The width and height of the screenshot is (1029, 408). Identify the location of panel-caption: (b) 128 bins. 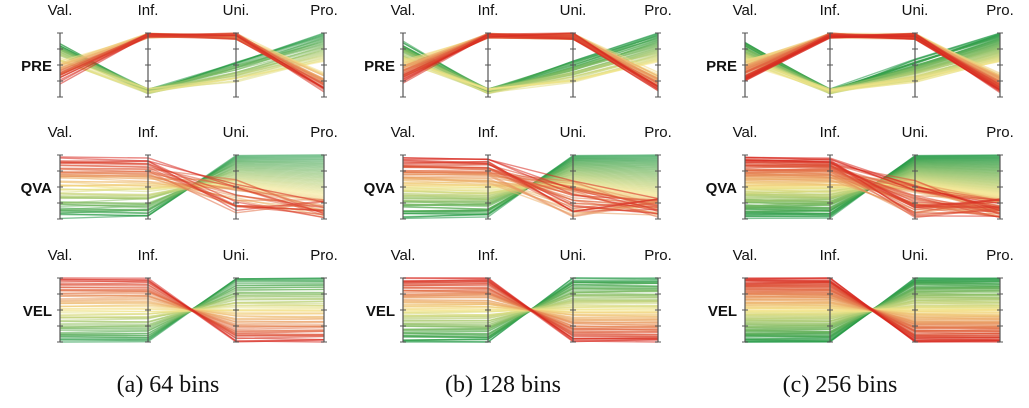
(503, 385).